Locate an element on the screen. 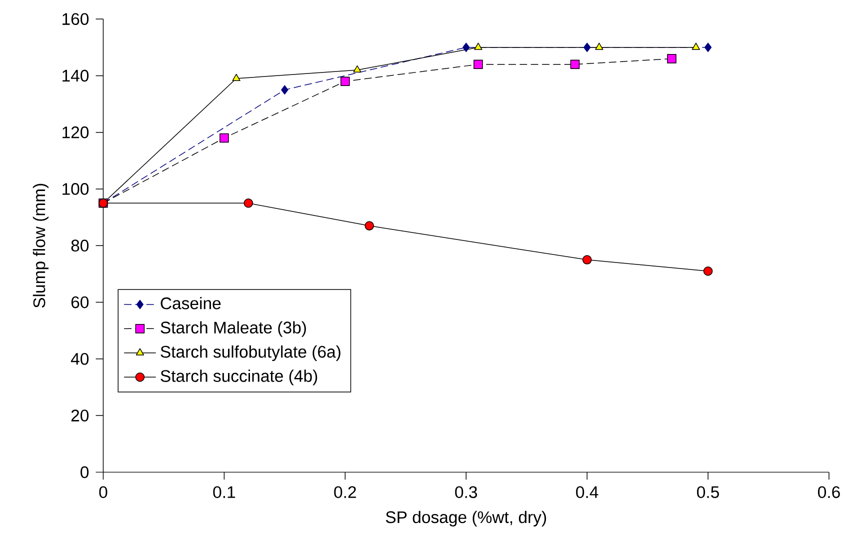 The height and width of the screenshot is (547, 847). x-tick-label: 0.3 is located at coordinates (466, 492).